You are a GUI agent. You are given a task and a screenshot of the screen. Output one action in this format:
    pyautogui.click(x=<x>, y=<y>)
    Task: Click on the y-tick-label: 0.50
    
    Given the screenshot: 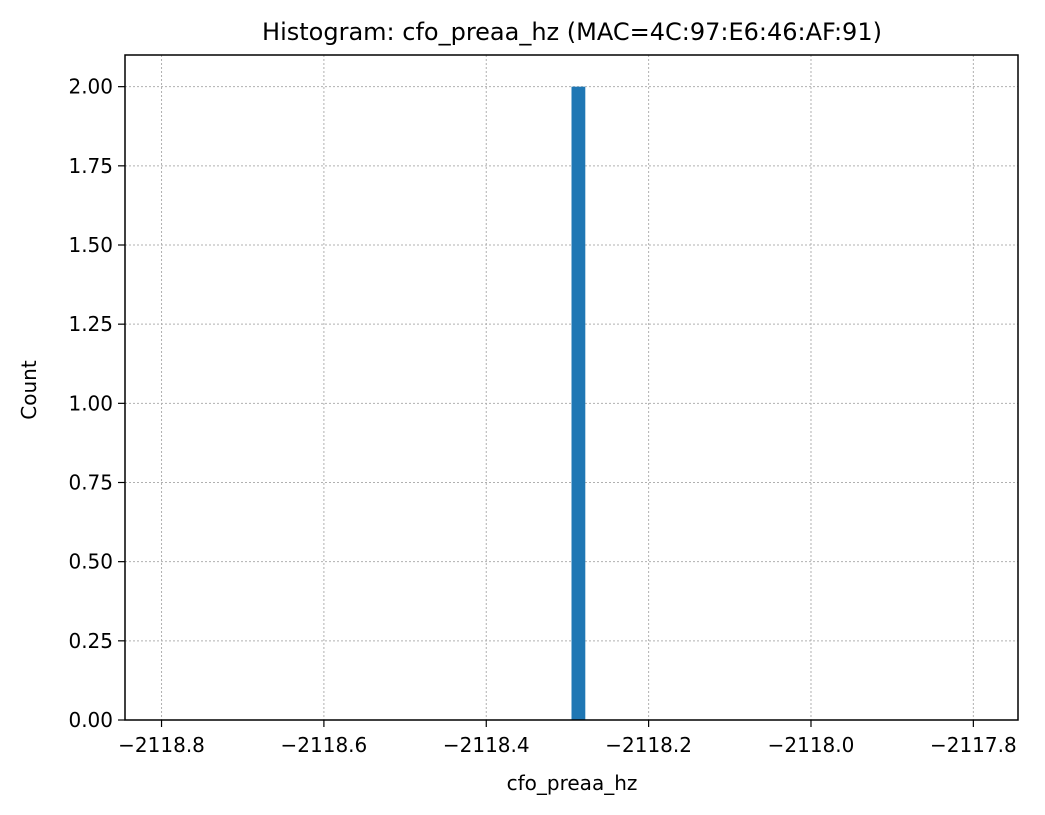 What is the action you would take?
    pyautogui.click(x=90, y=562)
    